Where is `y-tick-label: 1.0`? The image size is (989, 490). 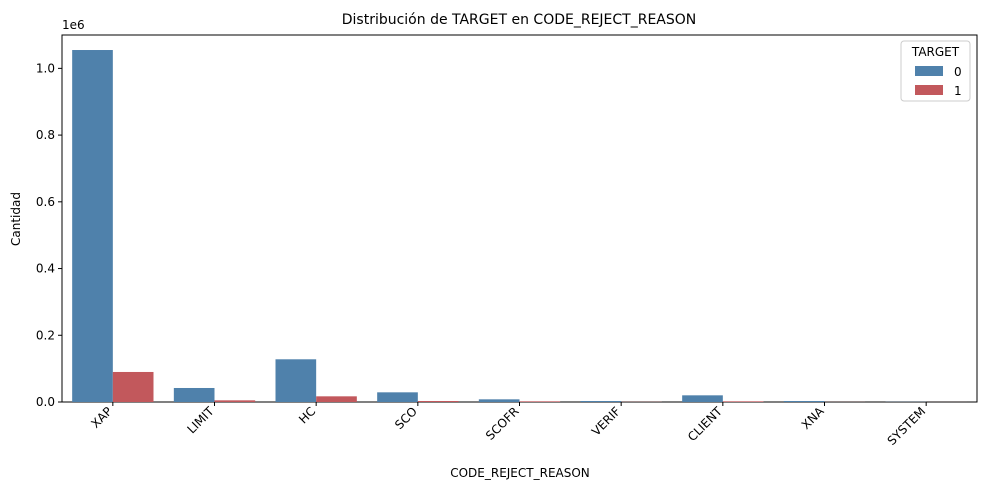
y-tick-label: 1.0 is located at coordinates (45, 68).